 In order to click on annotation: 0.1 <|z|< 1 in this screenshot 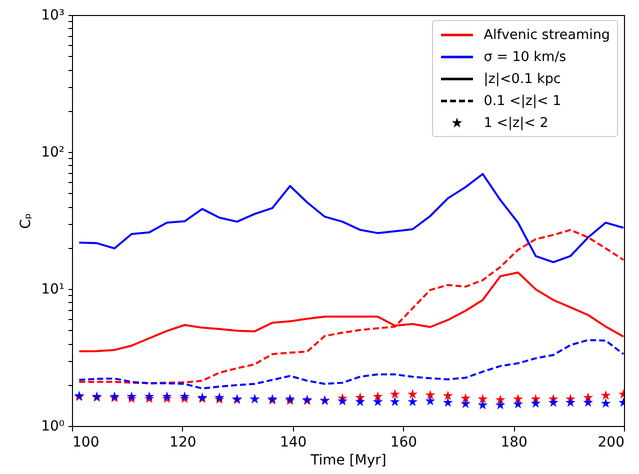, I will do `click(523, 101)`.